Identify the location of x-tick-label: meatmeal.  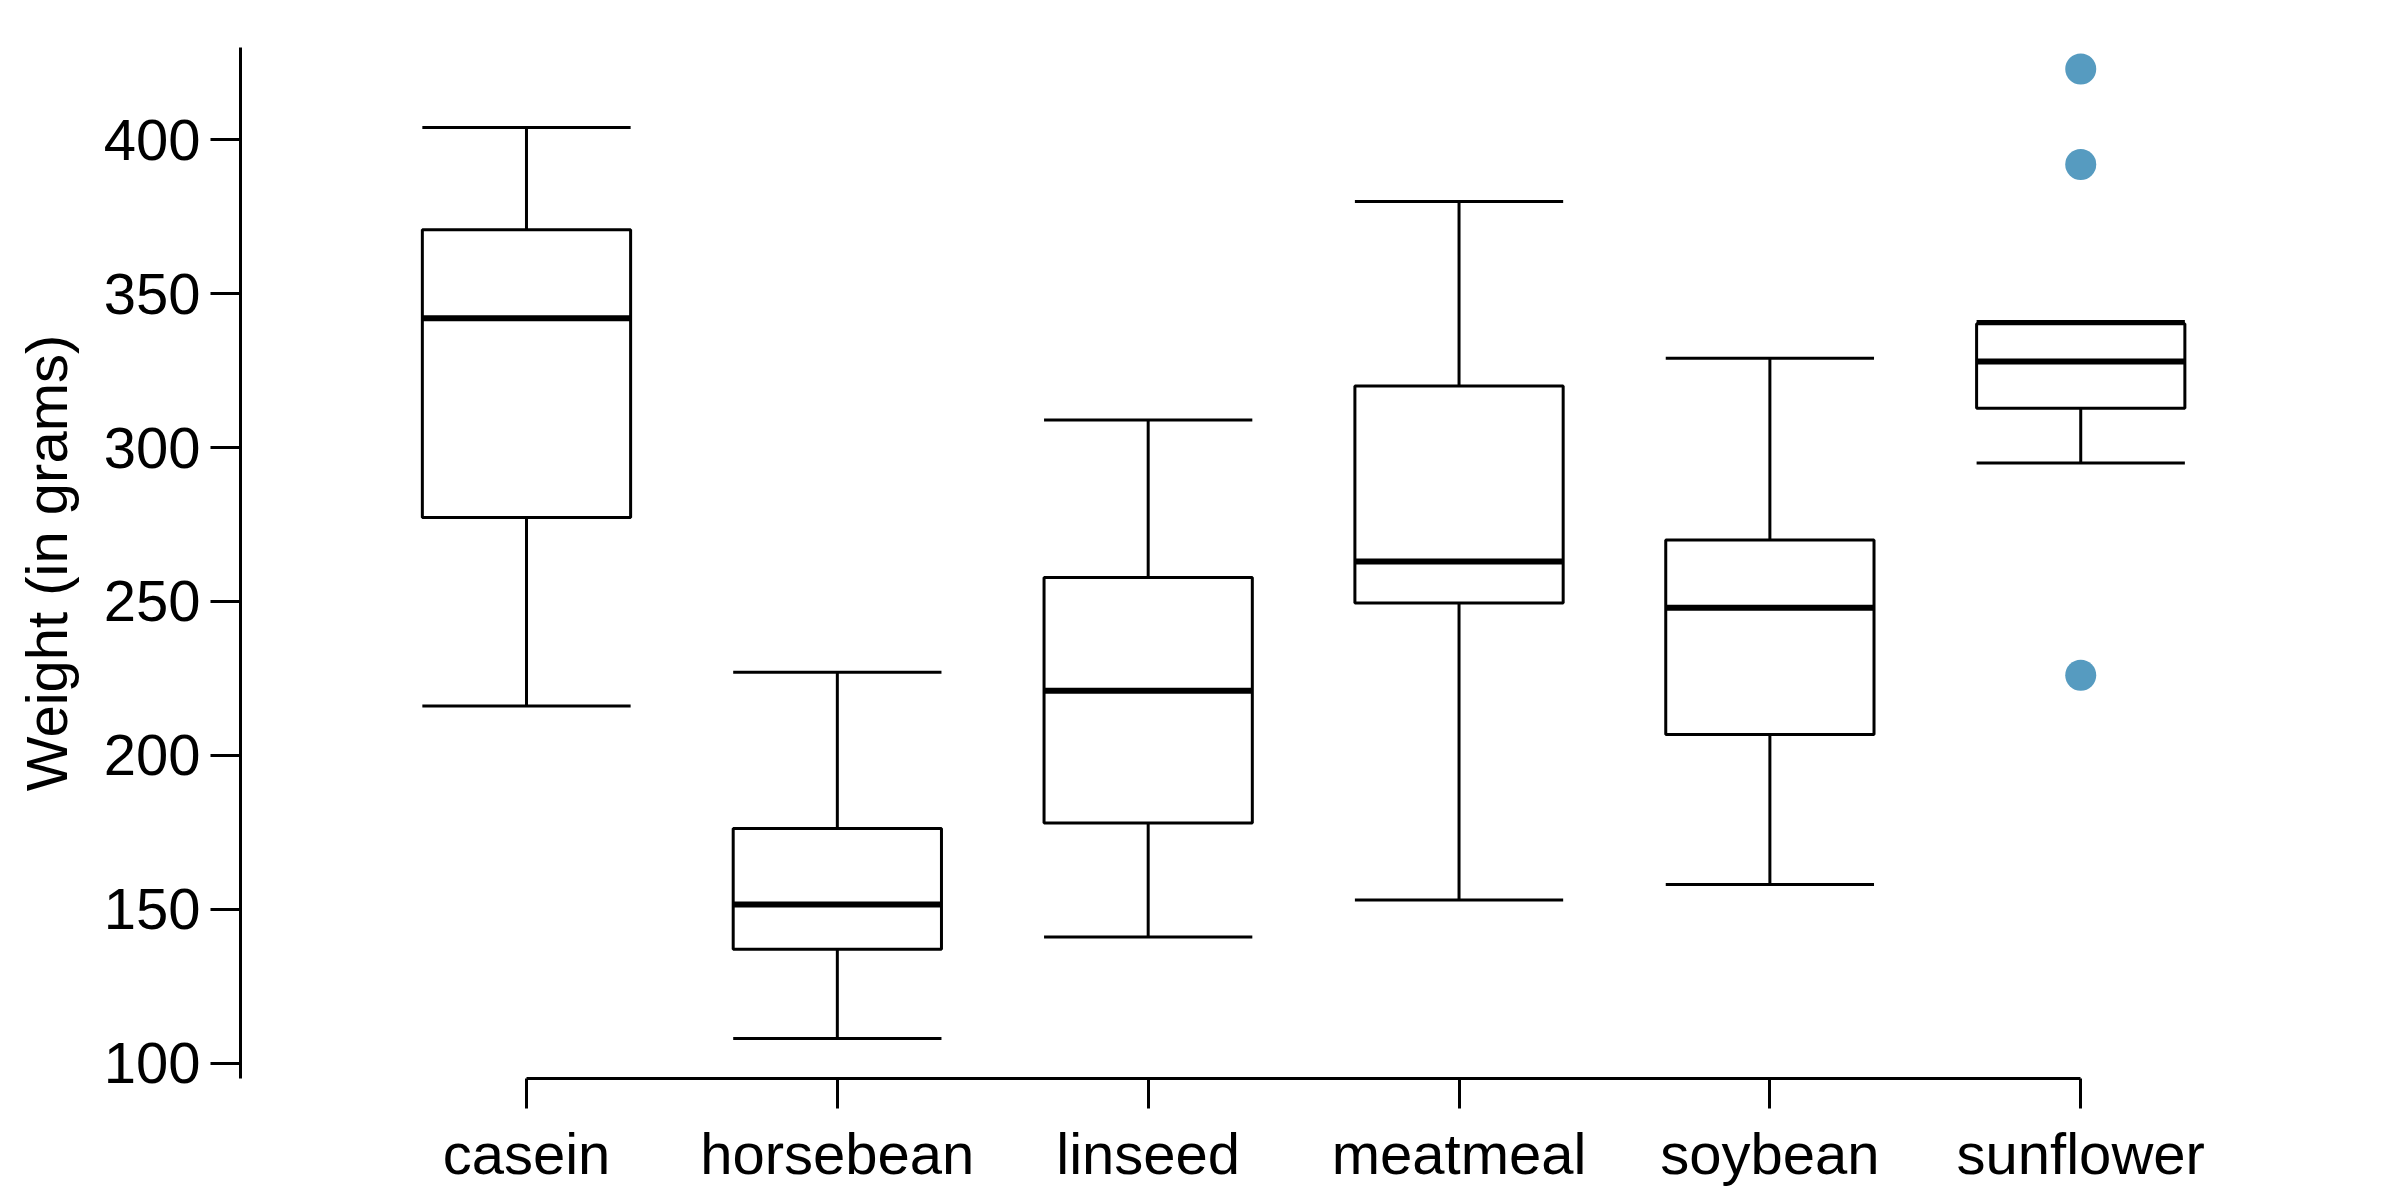
(1459, 1153).